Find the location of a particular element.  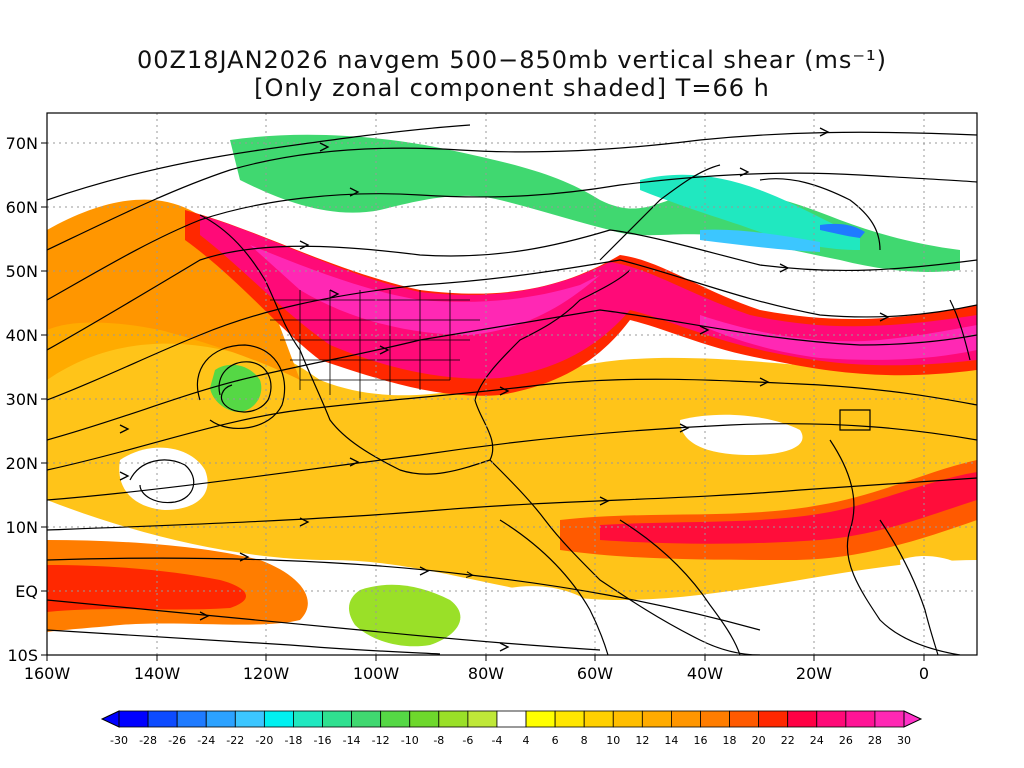

colorbar-label: 6 is located at coordinates (555, 740).